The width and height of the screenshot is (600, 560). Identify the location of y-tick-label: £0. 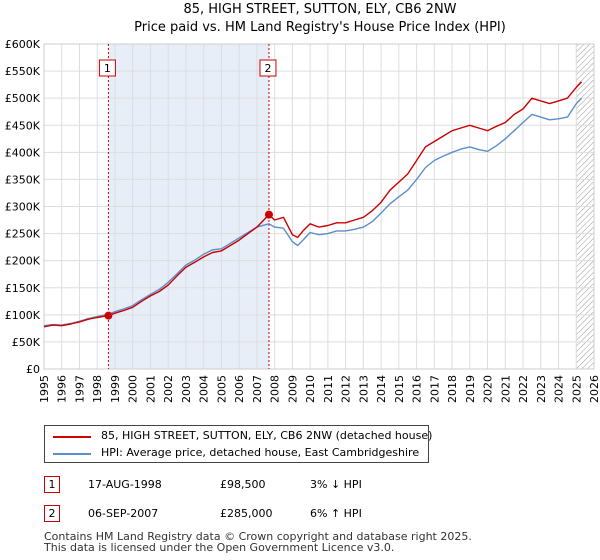
(33, 369).